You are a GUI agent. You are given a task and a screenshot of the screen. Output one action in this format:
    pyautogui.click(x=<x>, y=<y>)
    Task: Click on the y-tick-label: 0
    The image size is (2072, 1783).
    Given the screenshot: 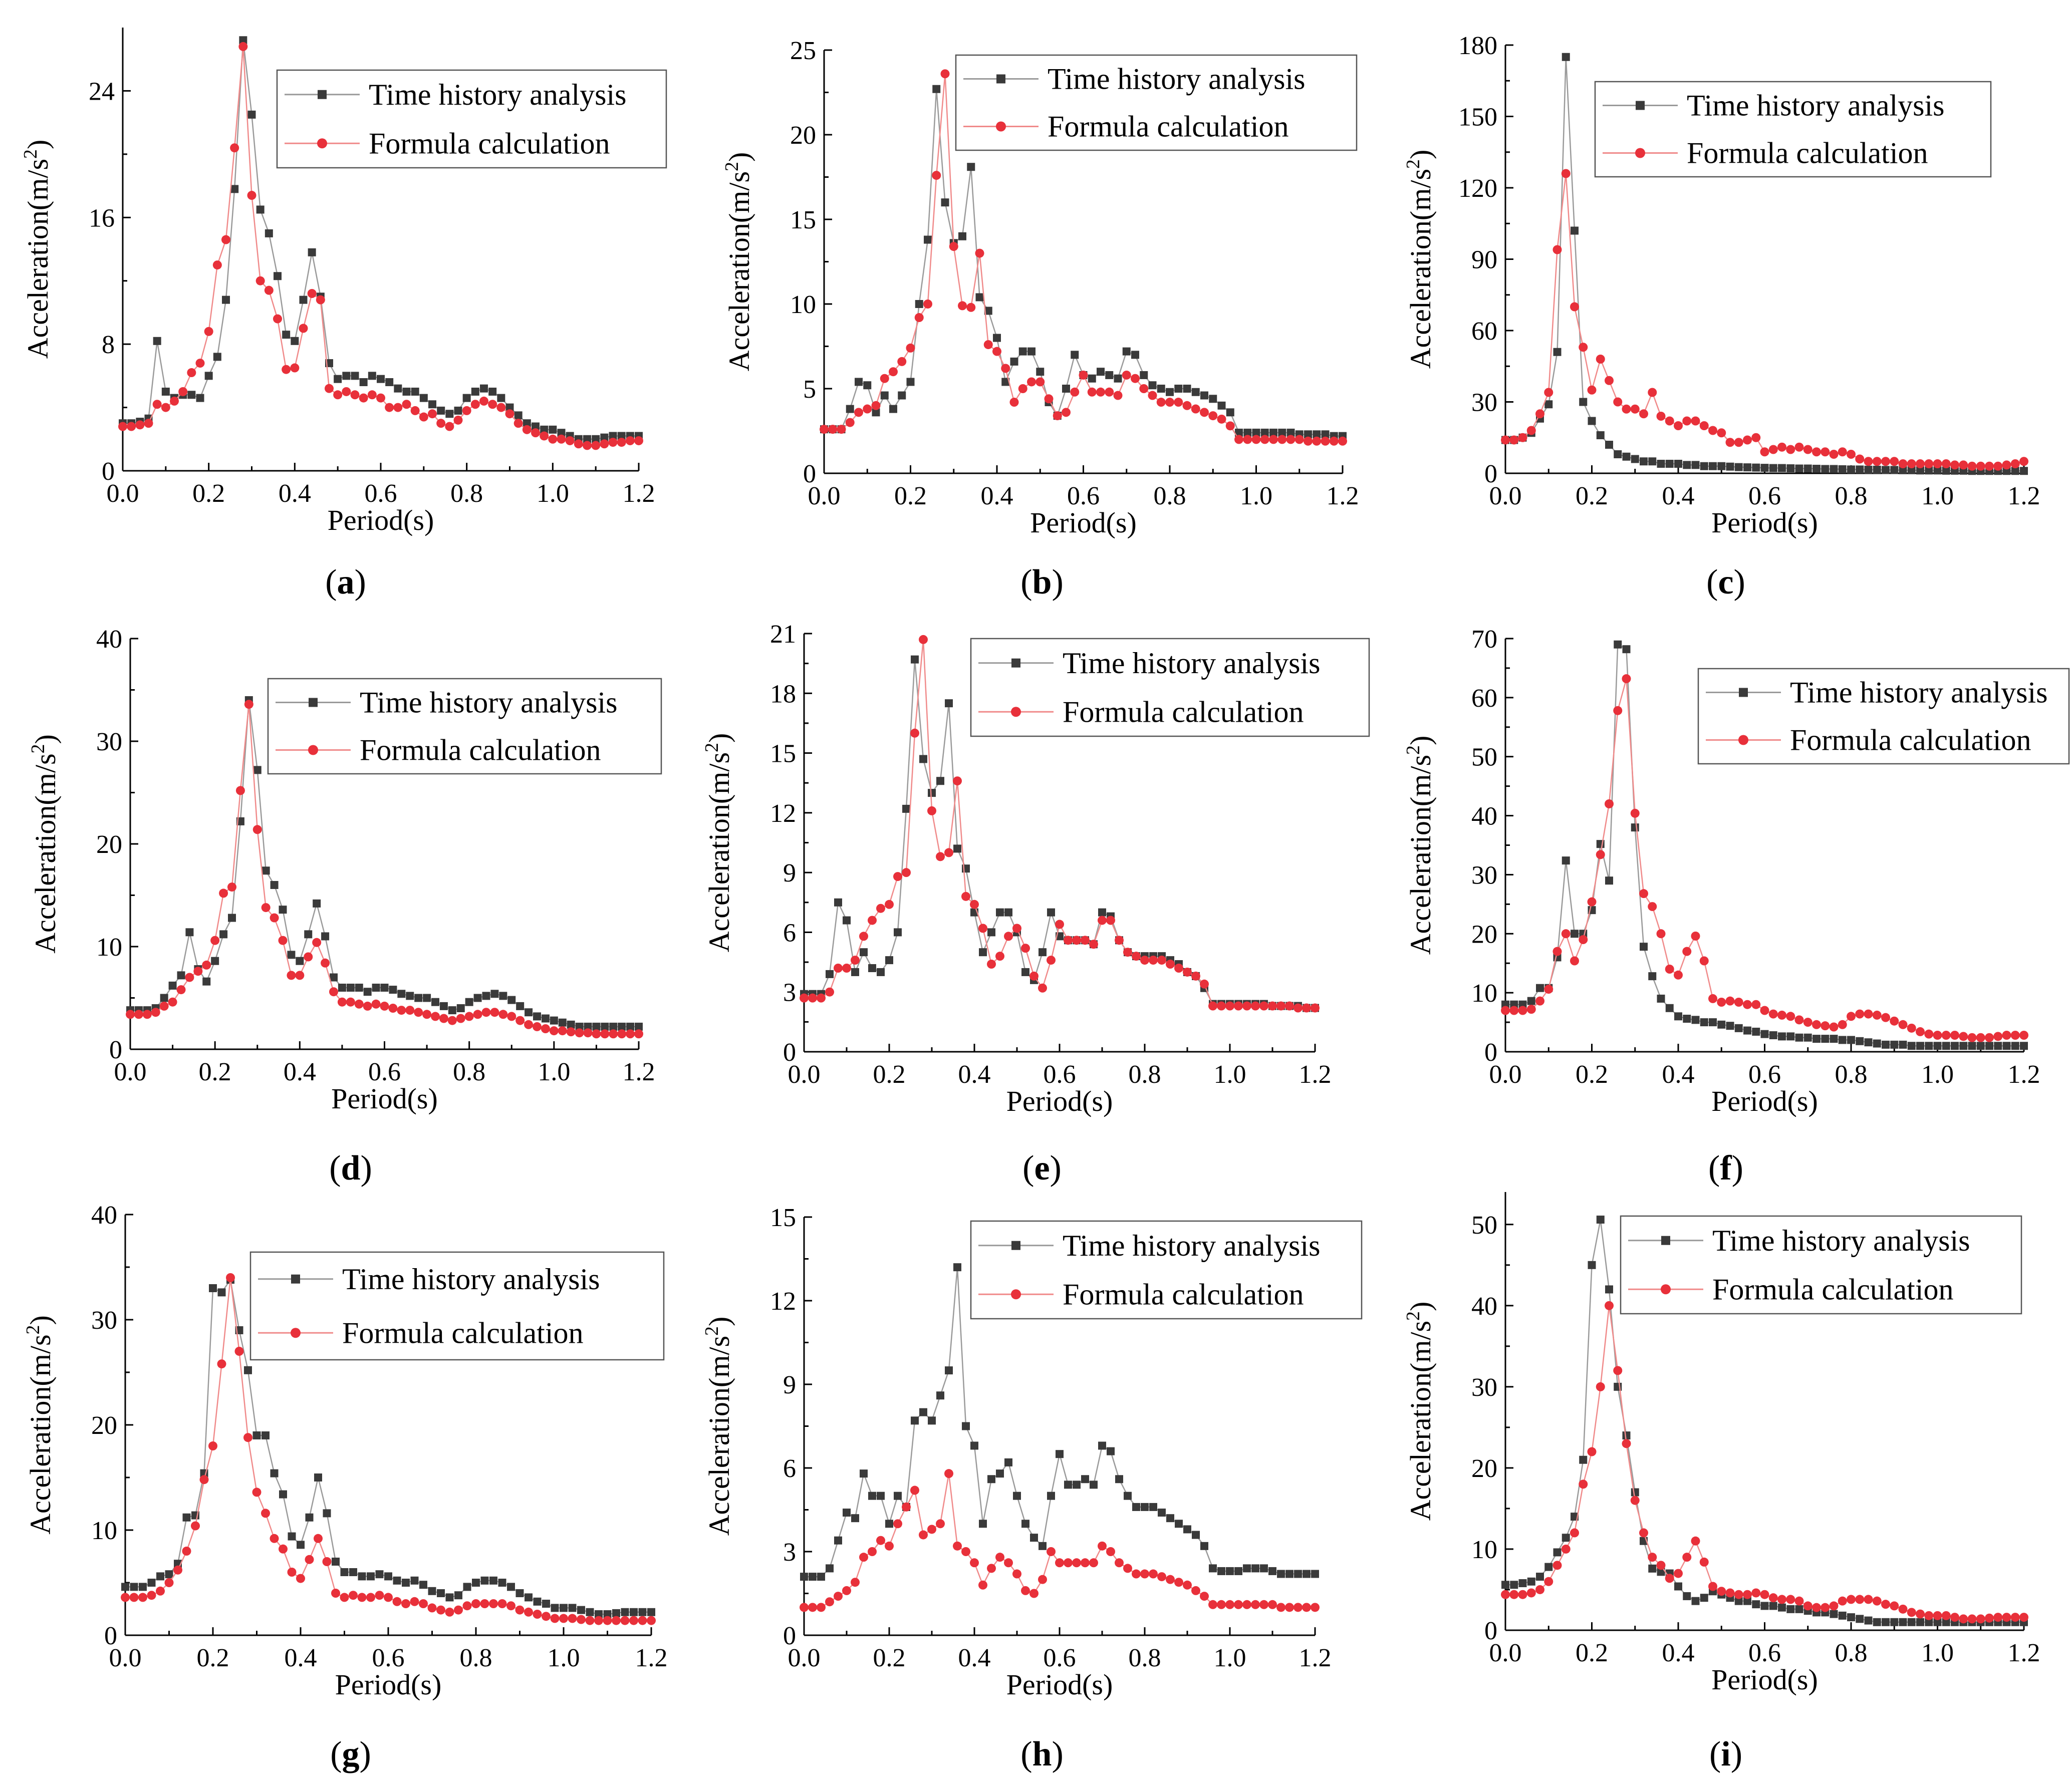 What is the action you would take?
    pyautogui.click(x=1490, y=1631)
    